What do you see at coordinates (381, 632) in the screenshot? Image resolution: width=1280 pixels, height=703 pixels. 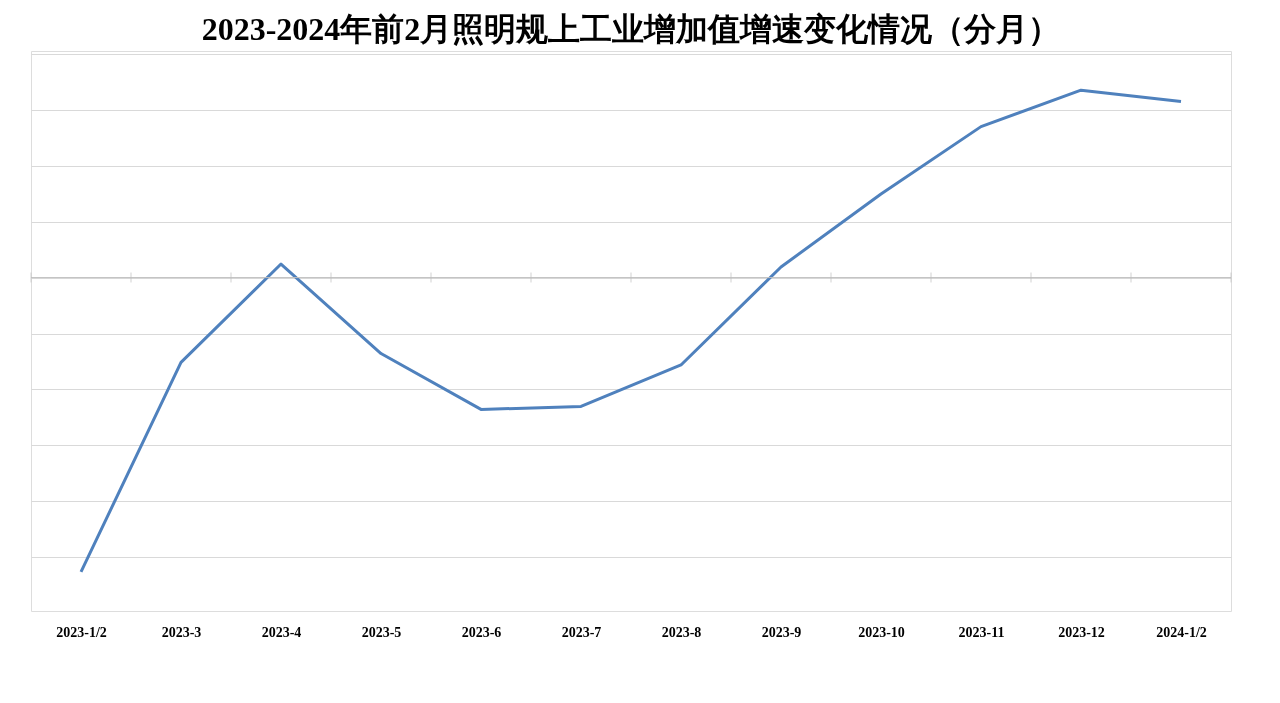 I see `x-tick-label: 2023-5` at bounding box center [381, 632].